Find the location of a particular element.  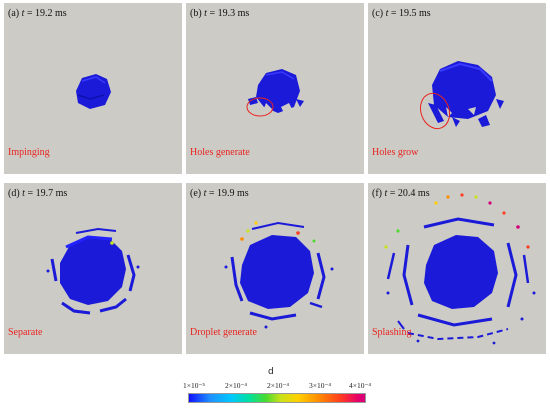

panel-c-stage-label: Holes grow is located at coordinates (395, 152).